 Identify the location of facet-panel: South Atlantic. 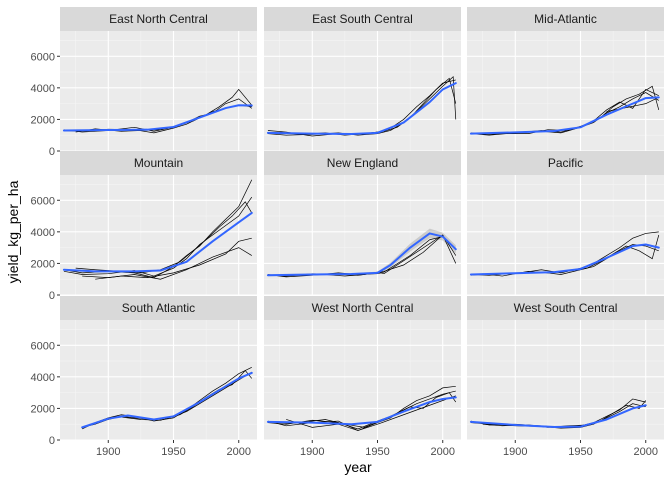
(158, 368).